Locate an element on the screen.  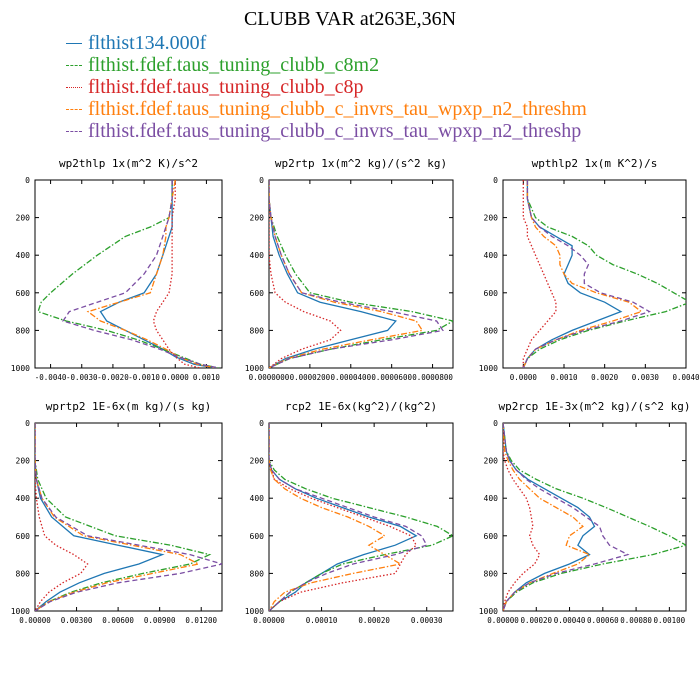
chart-title: wp2rtp 1x(m^2 kg)/(s^2 kg) is located at coordinates (361, 163).